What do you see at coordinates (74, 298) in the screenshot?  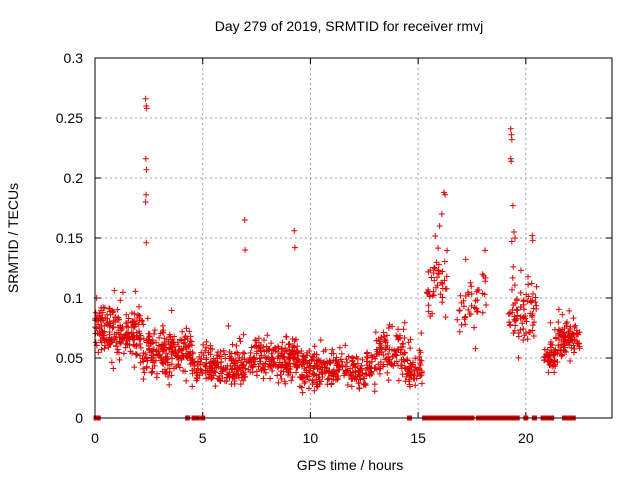 I see `y-tick-label: 0.1` at bounding box center [74, 298].